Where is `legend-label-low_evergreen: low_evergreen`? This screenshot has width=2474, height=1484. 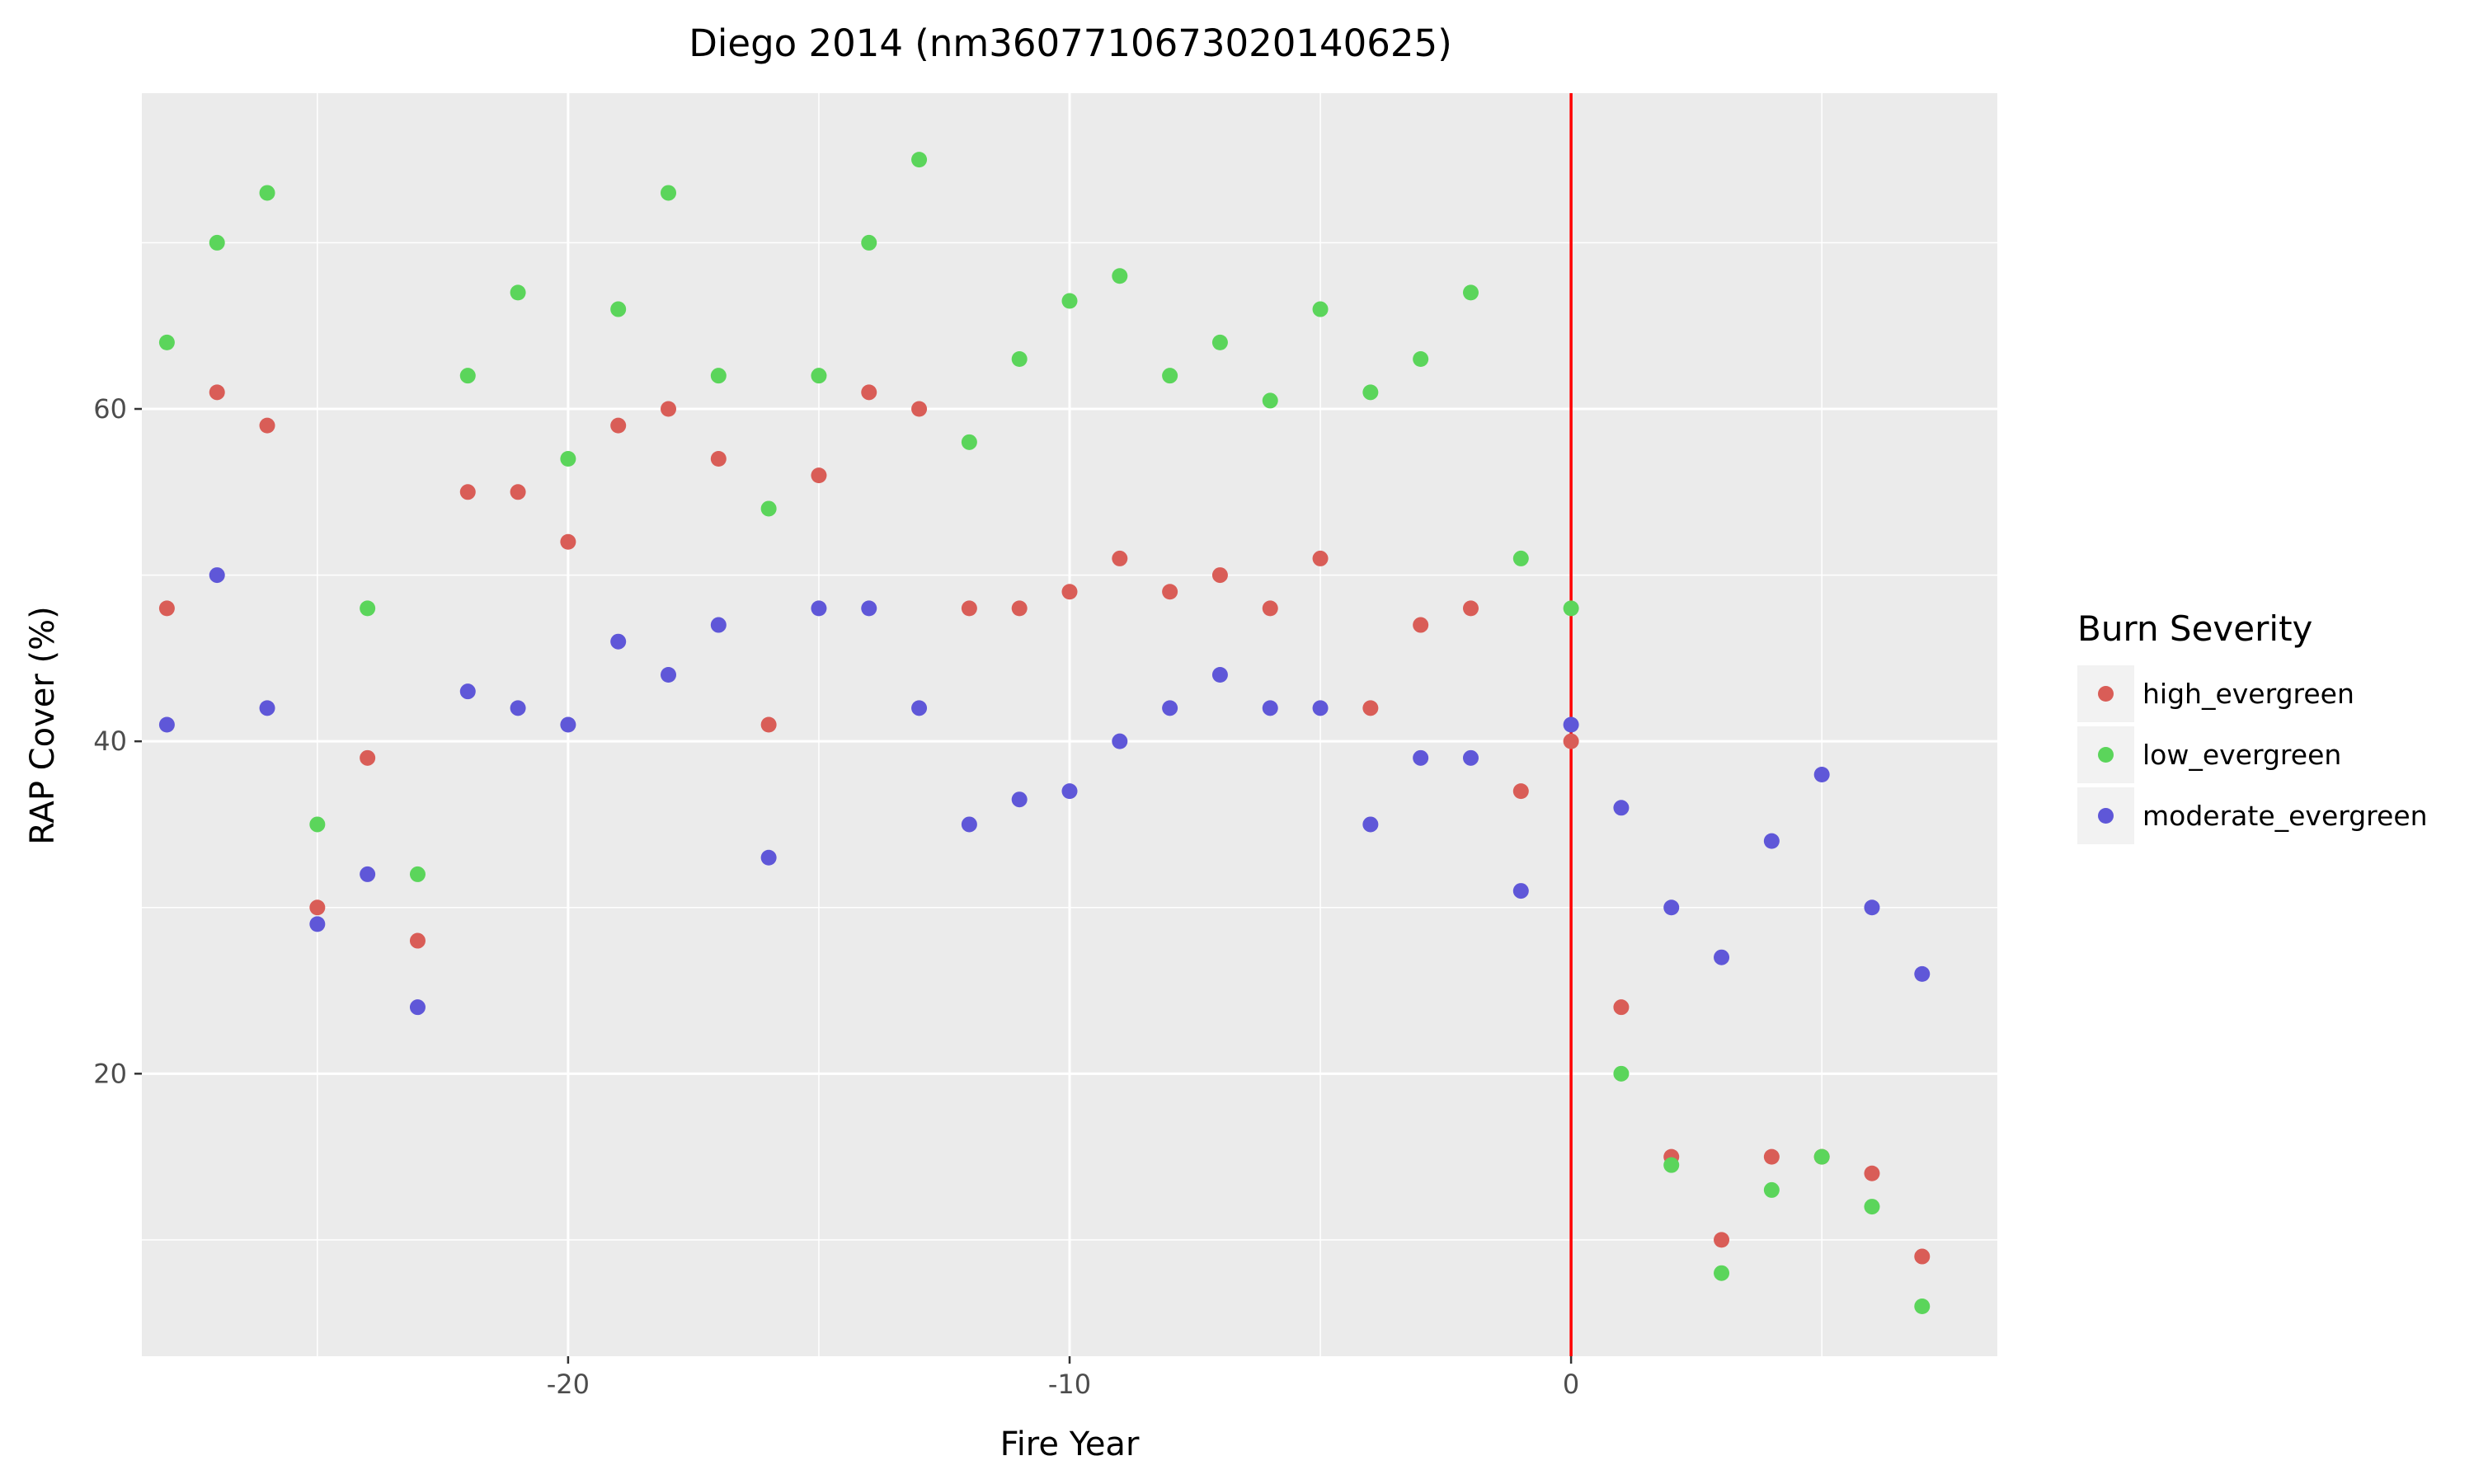 legend-label-low_evergreen: low_evergreen is located at coordinates (2241, 755).